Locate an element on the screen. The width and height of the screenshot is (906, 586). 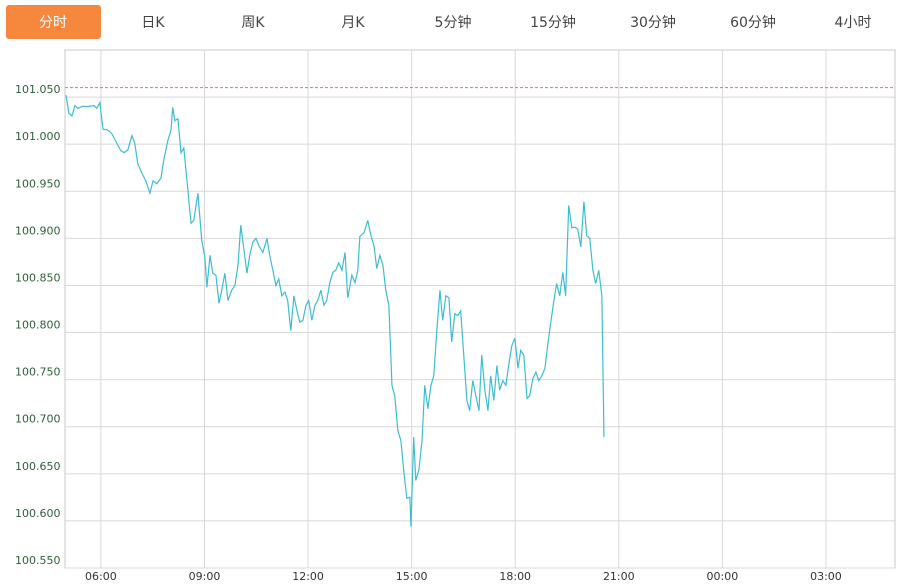
y-tick-label: 100.800 is located at coordinates (38, 325).